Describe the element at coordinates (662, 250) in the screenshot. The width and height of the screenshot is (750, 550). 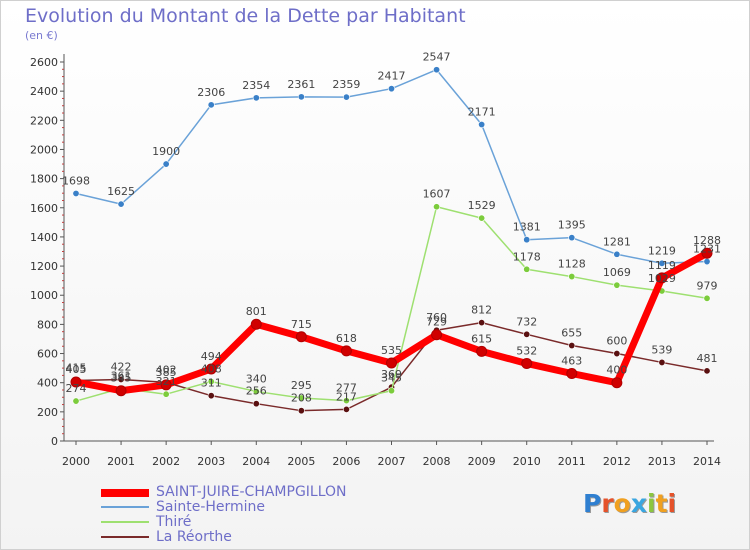
I see `data-label: 1219` at that location.